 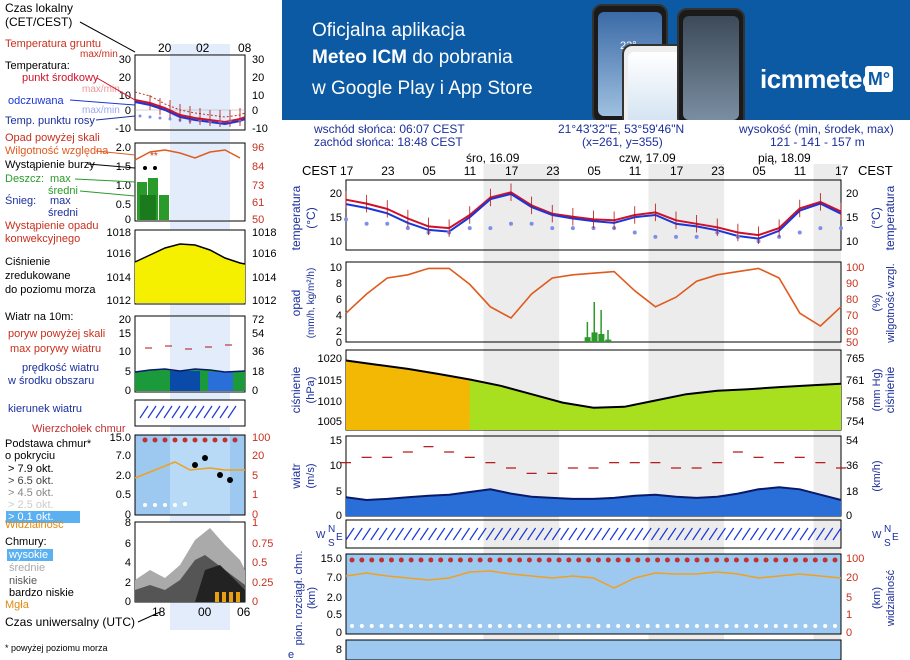 What do you see at coordinates (60, 179) in the screenshot?
I see `legend-rain-max: max` at bounding box center [60, 179].